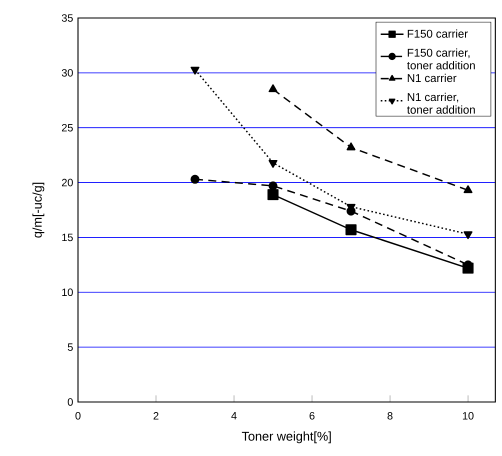 The image size is (502, 456). Describe the element at coordinates (441, 59) in the screenshot. I see `legend-label: F150 carrier, toner addition` at that location.